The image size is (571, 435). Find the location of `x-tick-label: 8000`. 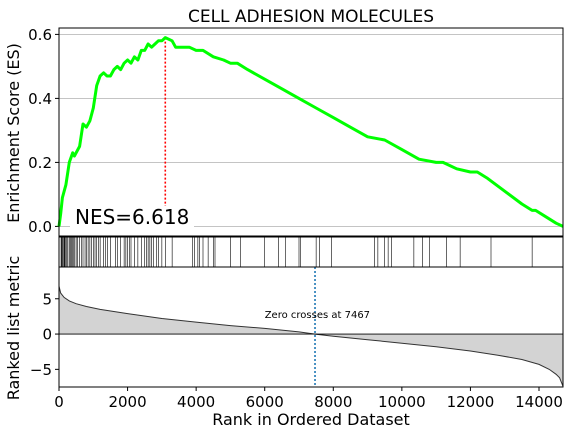

x-tick-label: 8000 is located at coordinates (333, 402).